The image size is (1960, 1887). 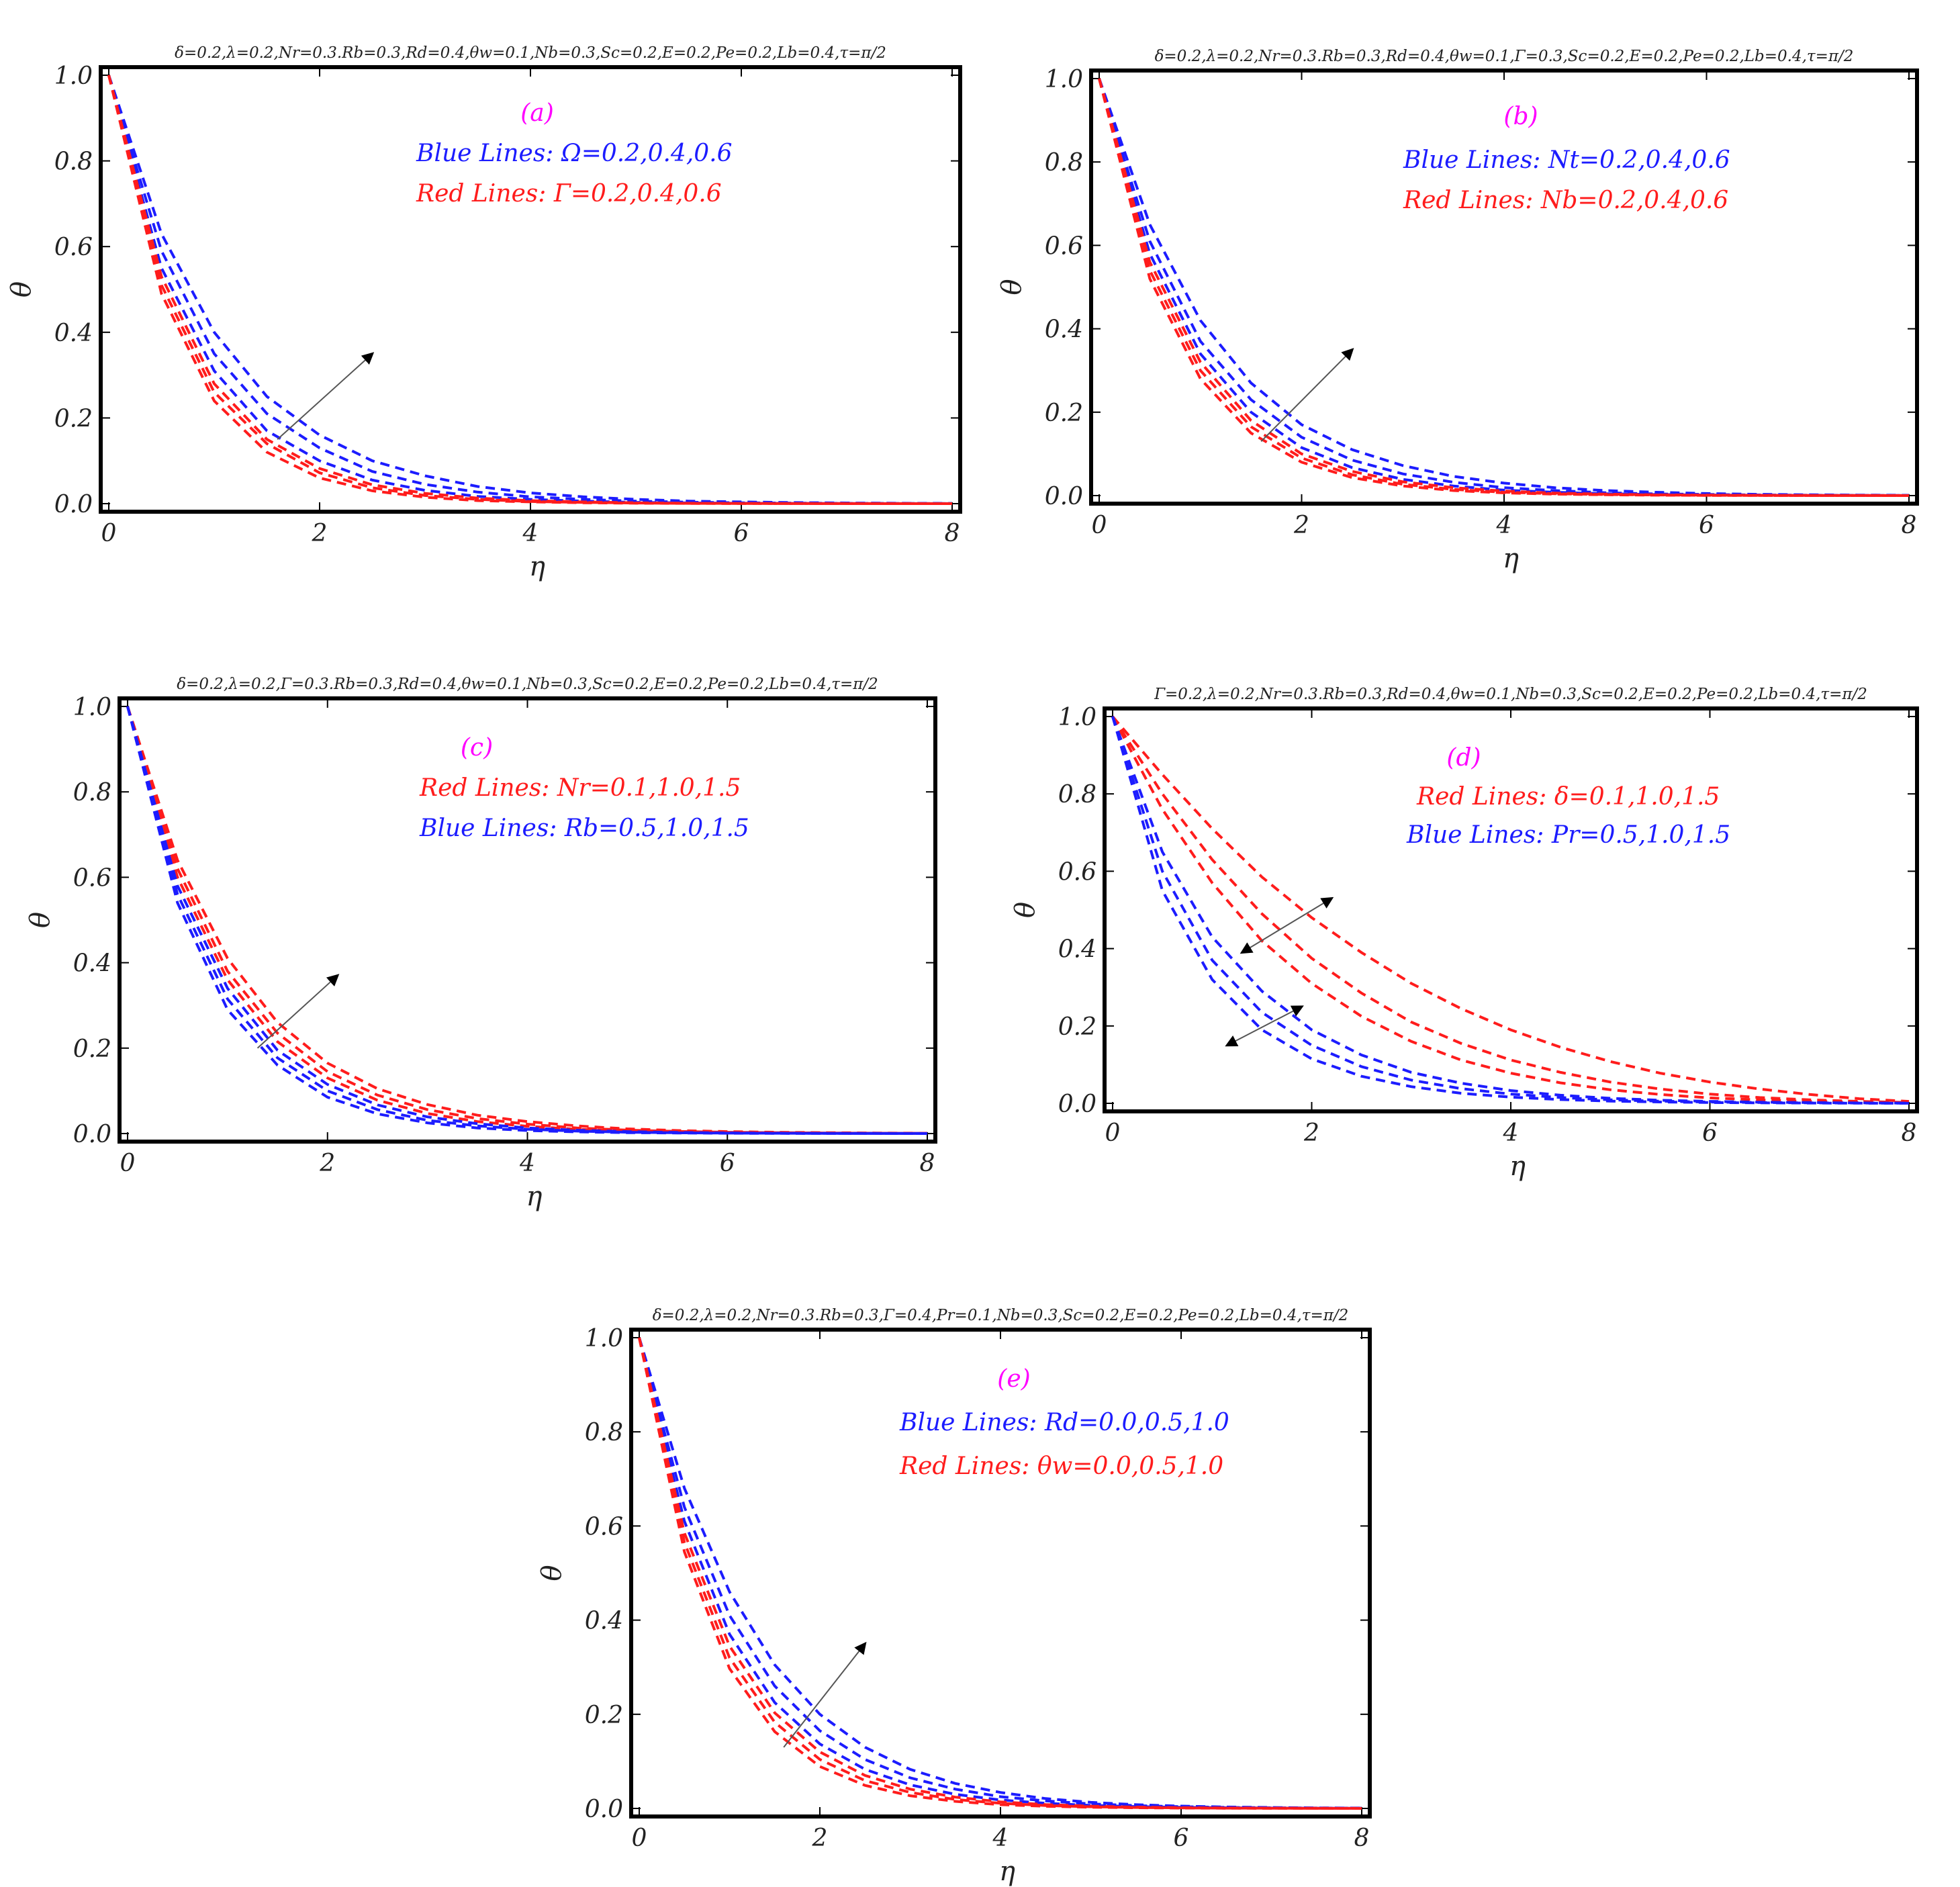 I want to click on legend-entry-blue: Blue Lines: Rd=0.0,0.5,1.0, so click(x=1064, y=1423).